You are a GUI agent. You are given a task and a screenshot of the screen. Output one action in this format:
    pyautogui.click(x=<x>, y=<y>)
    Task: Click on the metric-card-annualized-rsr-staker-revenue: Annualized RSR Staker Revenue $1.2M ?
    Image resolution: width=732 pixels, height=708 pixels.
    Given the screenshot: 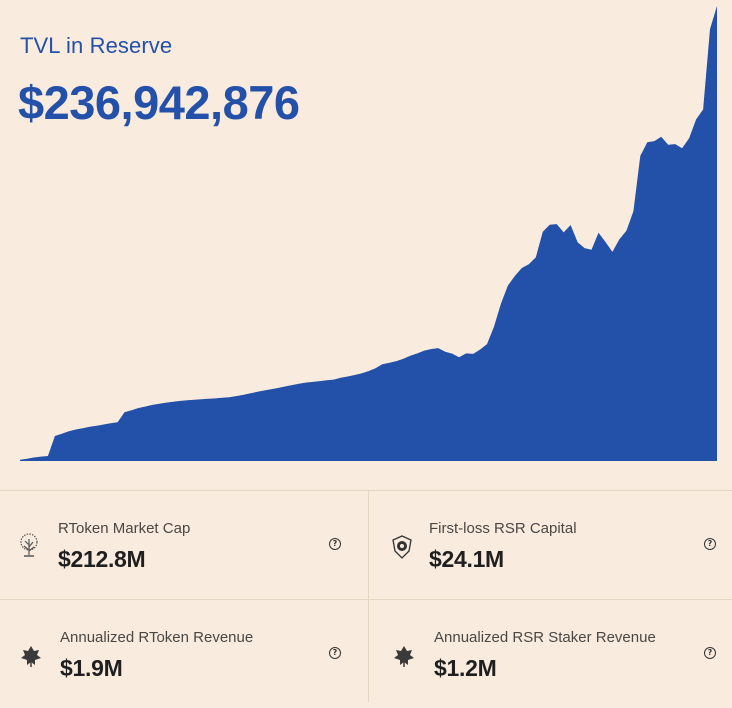 What is the action you would take?
    pyautogui.click(x=550, y=654)
    